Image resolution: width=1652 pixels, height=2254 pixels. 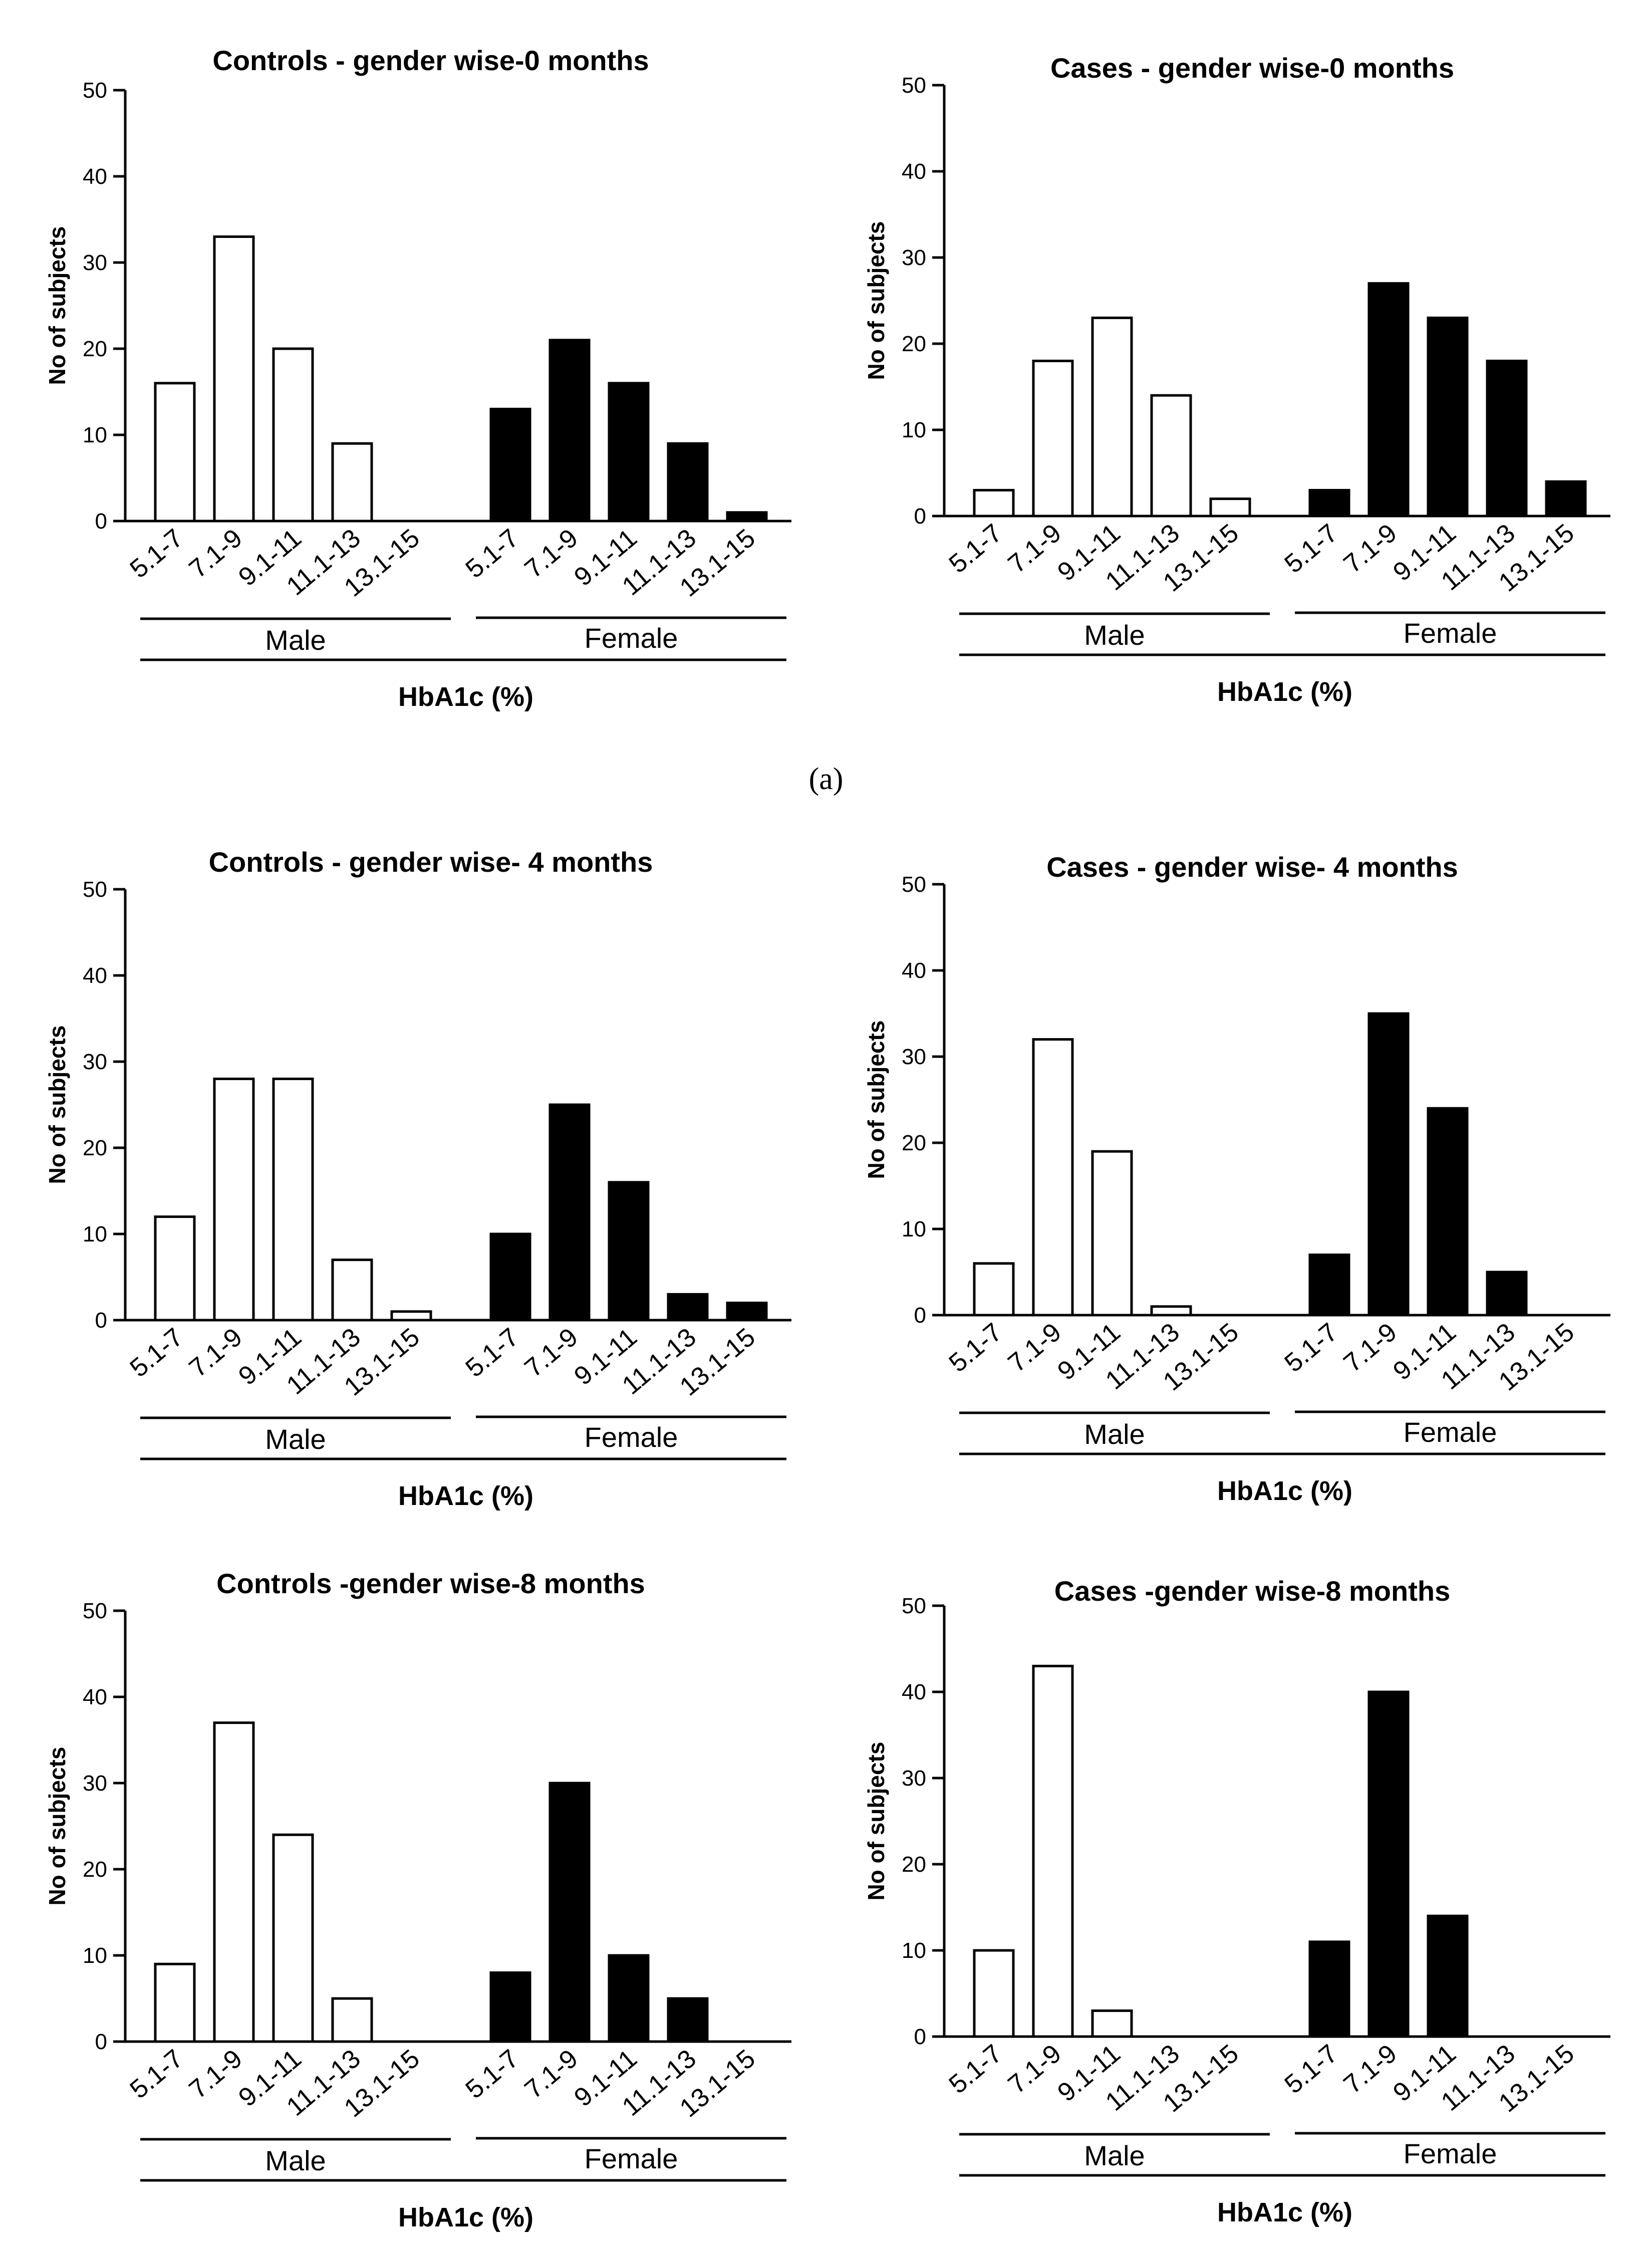 What do you see at coordinates (1252, 68) in the screenshot?
I see `chart-title: Cases - gender wise-0 months` at bounding box center [1252, 68].